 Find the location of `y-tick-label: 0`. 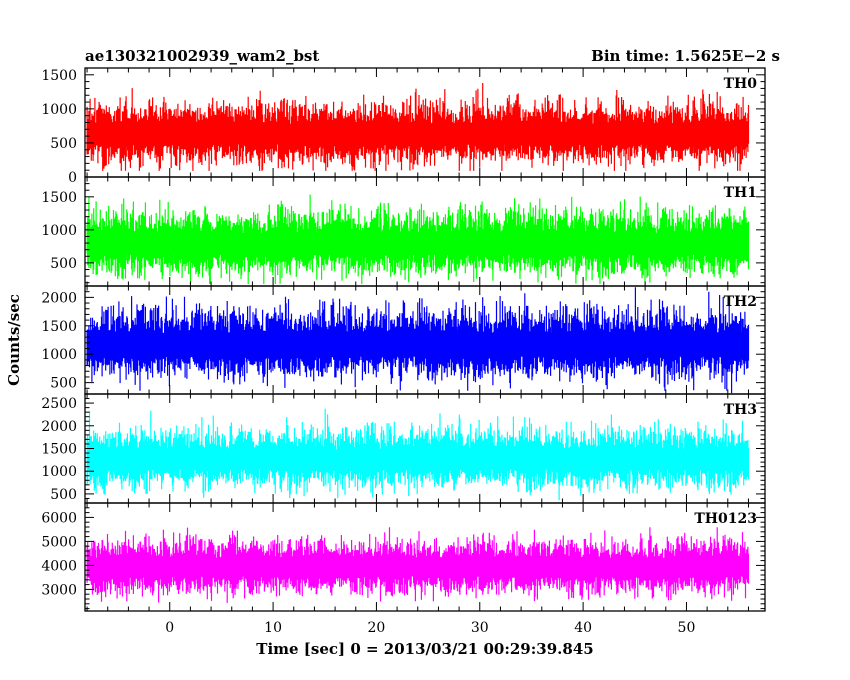

y-tick-label: 0 is located at coordinates (72, 178).